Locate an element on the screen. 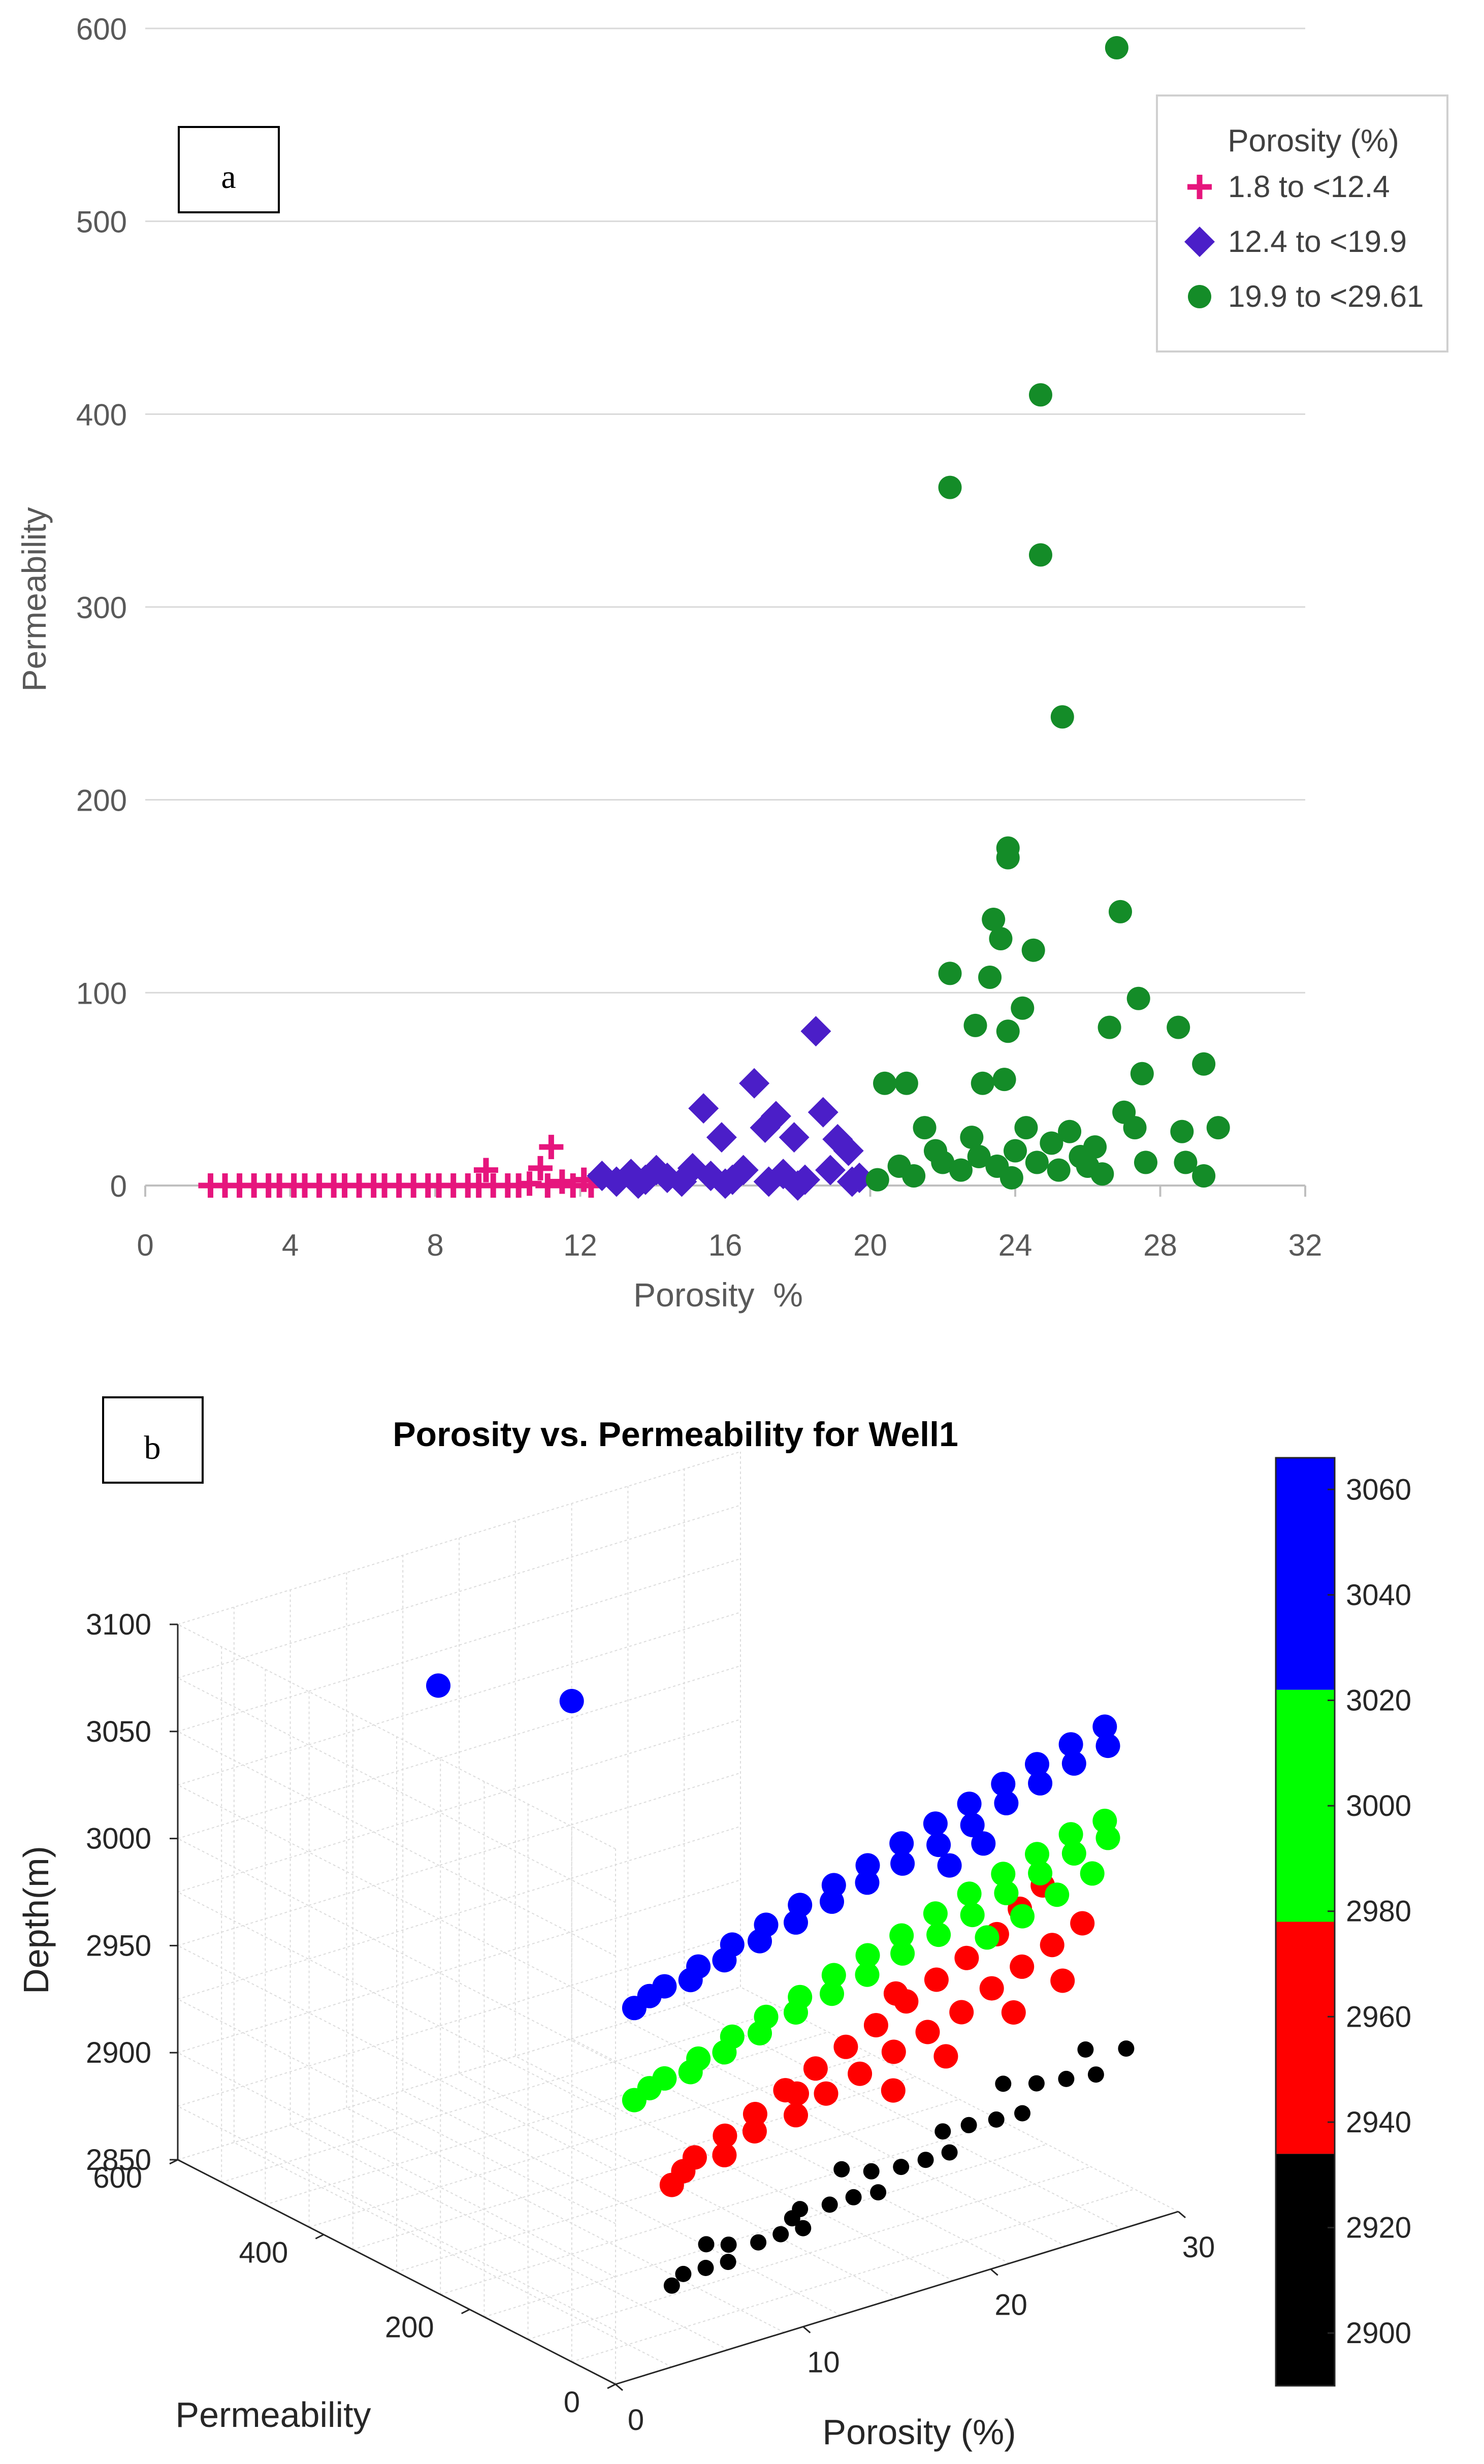 The height and width of the screenshot is (2464, 1484). a-legend-items: 1.8 to <12.4 12.4 to <19.9 19.9 to <29.61 is located at coordinates (1304, 241).